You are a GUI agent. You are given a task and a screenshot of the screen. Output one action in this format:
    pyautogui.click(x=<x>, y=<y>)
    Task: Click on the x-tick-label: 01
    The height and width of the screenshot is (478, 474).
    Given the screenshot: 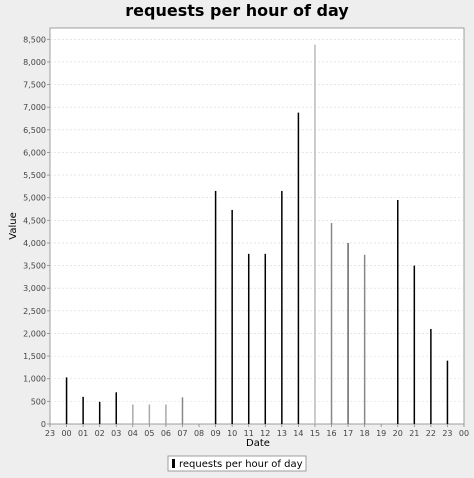 What is the action you would take?
    pyautogui.click(x=83, y=433)
    